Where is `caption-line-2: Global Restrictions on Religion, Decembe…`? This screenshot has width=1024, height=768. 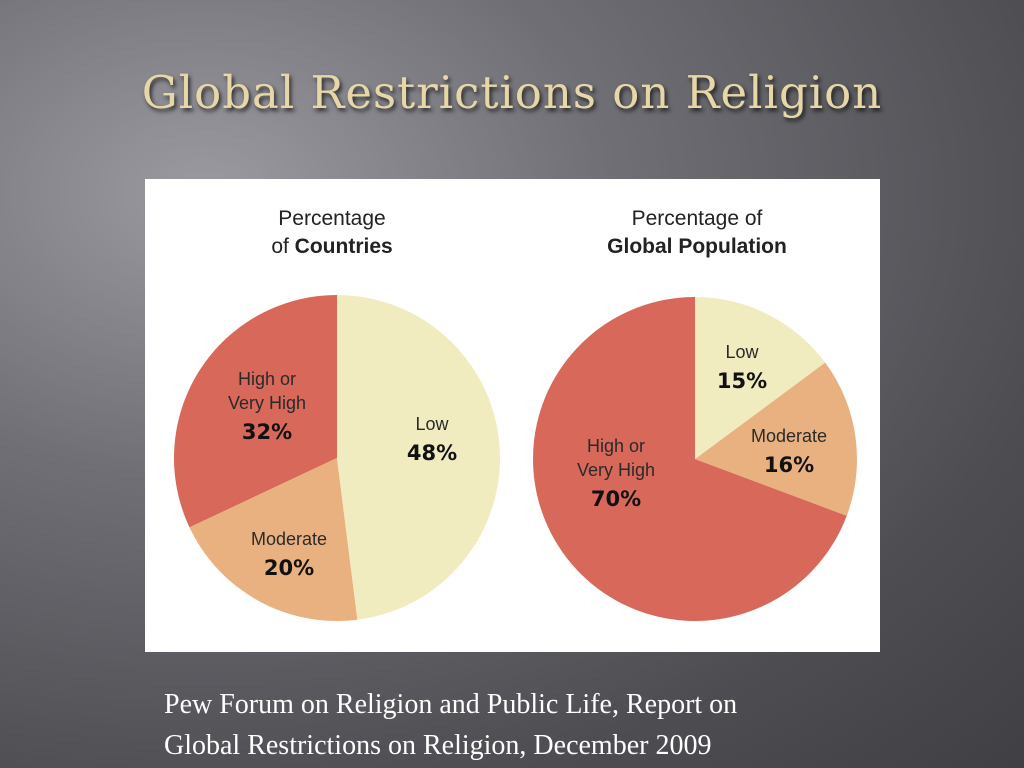 caption-line-2: Global Restrictions on Religion, Decembe… is located at coordinates (438, 745).